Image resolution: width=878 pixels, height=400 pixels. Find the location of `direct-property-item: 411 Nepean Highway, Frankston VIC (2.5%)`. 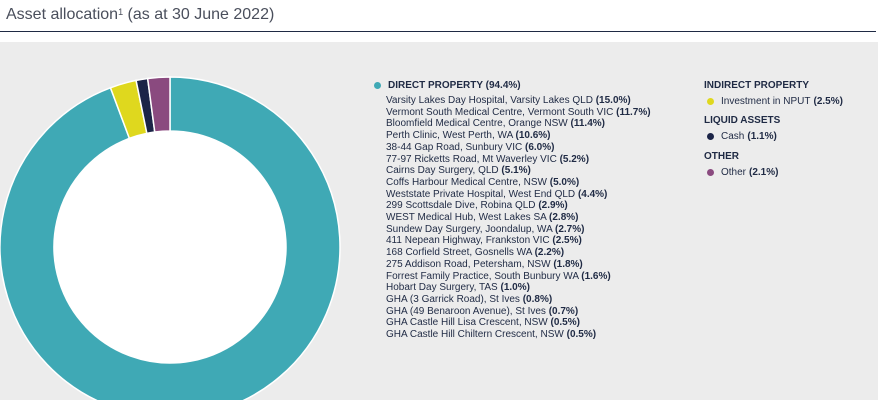

direct-property-item: 411 Nepean Highway, Frankston VIC (2.5%) is located at coordinates (518, 241).